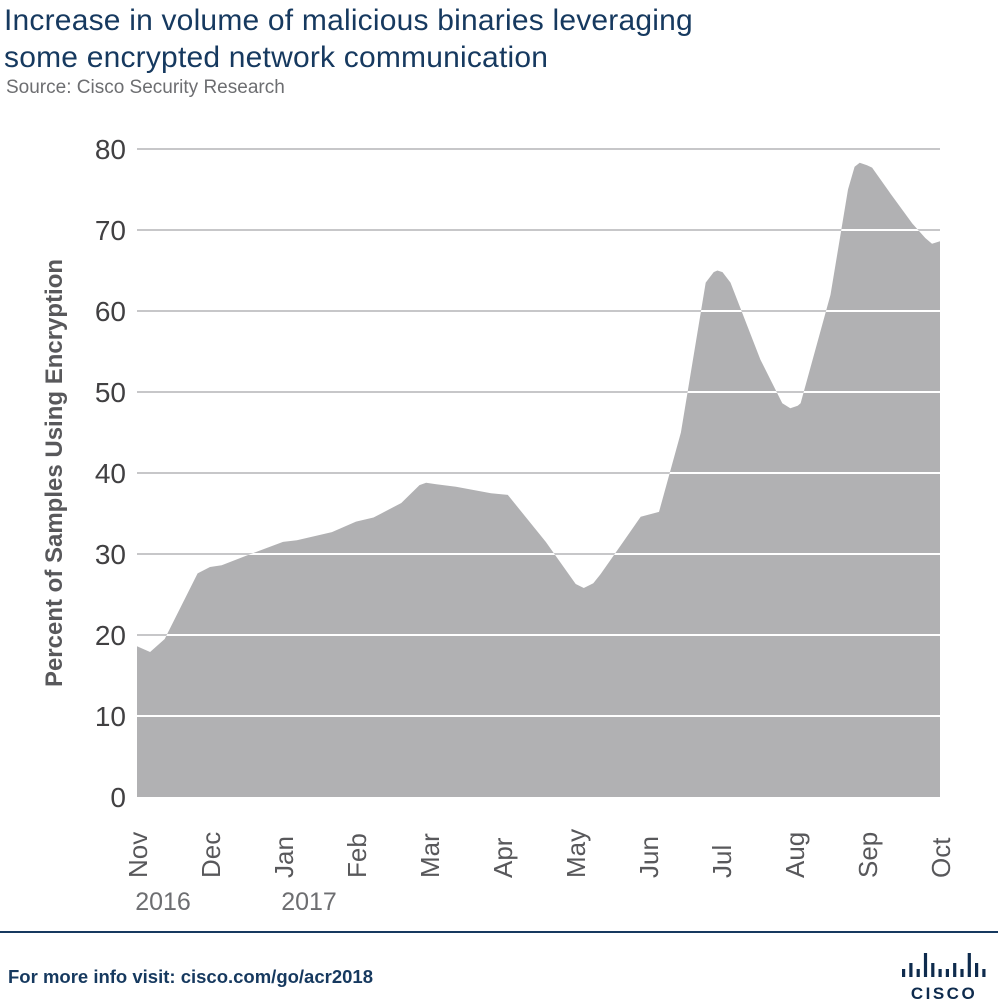 Image resolution: width=998 pixels, height=1005 pixels. I want to click on year-label: 2016, so click(163, 902).